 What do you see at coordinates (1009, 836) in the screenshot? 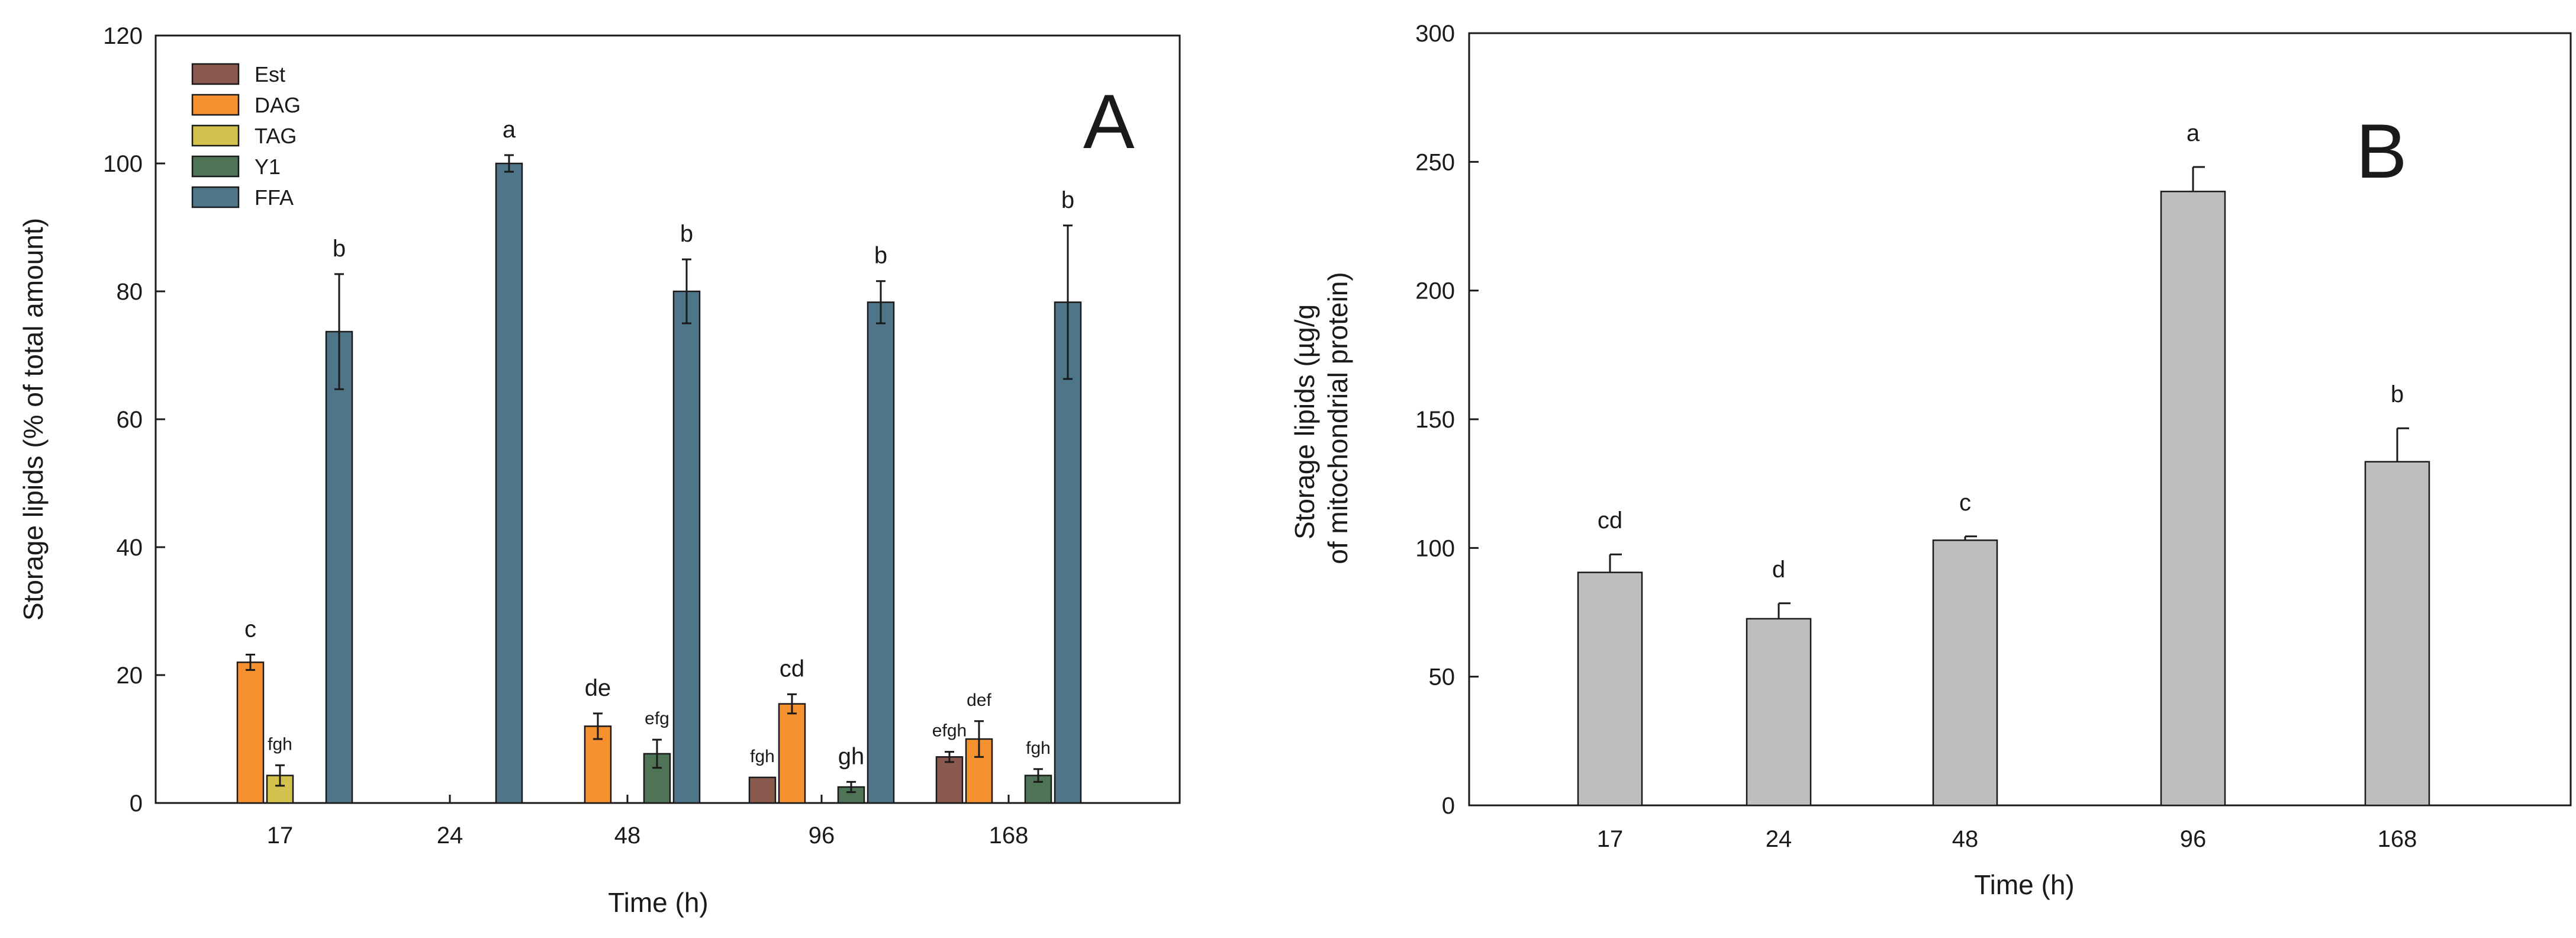
I see `x-tick-label-a: 168` at bounding box center [1009, 836].